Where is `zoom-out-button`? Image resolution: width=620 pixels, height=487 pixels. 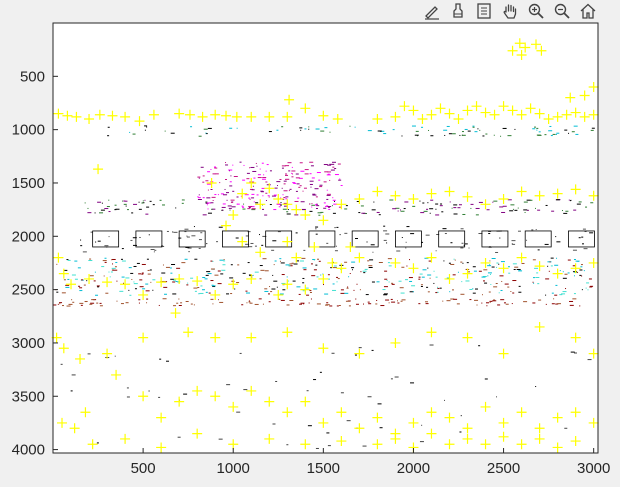 zoom-out-button is located at coordinates (562, 11).